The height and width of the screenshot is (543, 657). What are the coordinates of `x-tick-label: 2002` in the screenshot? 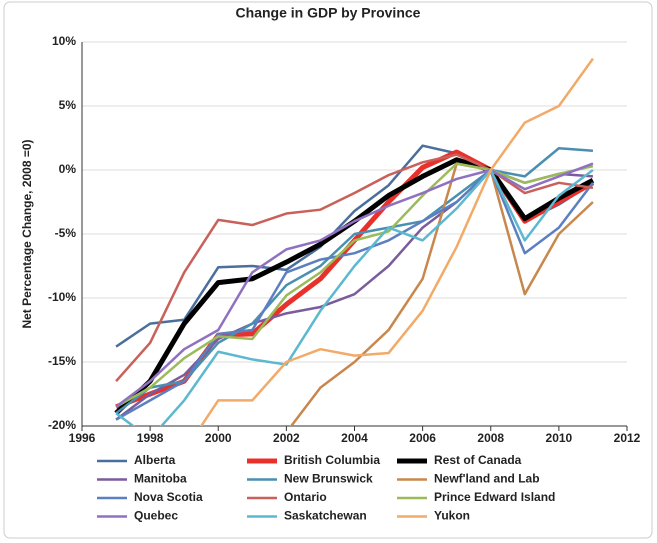 It's located at (286, 438).